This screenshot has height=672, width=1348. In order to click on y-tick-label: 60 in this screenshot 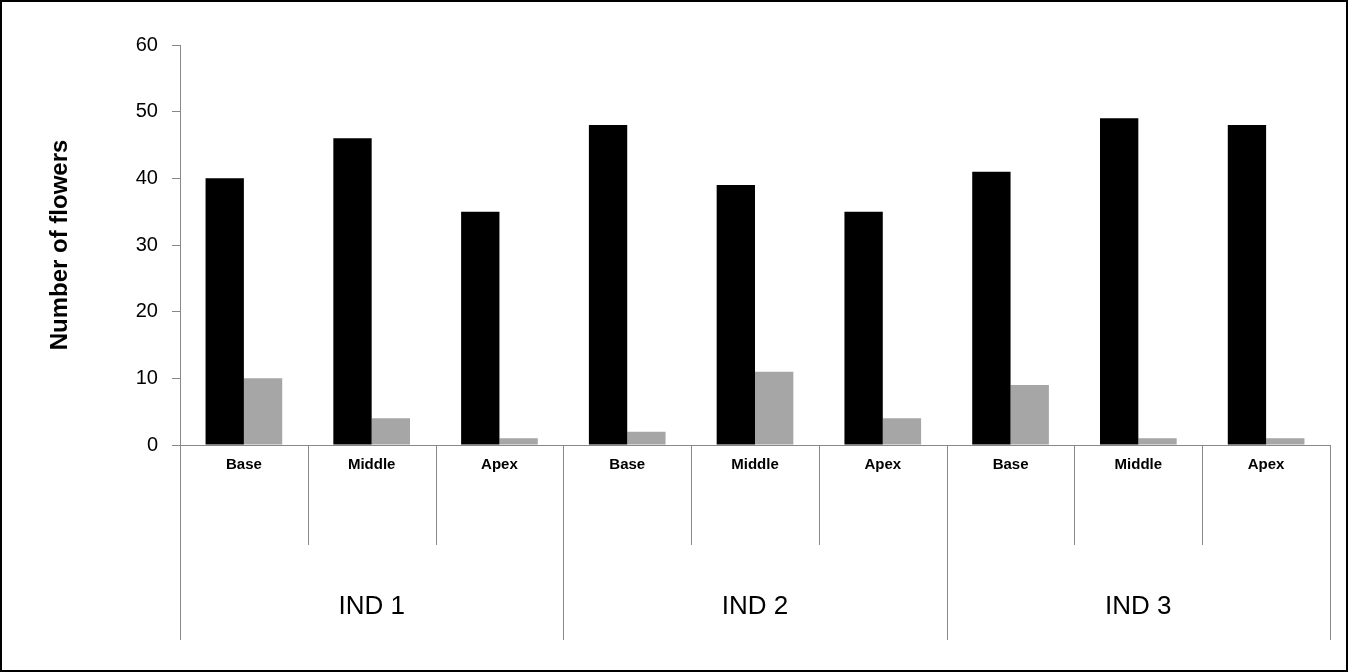, I will do `click(146, 43)`.